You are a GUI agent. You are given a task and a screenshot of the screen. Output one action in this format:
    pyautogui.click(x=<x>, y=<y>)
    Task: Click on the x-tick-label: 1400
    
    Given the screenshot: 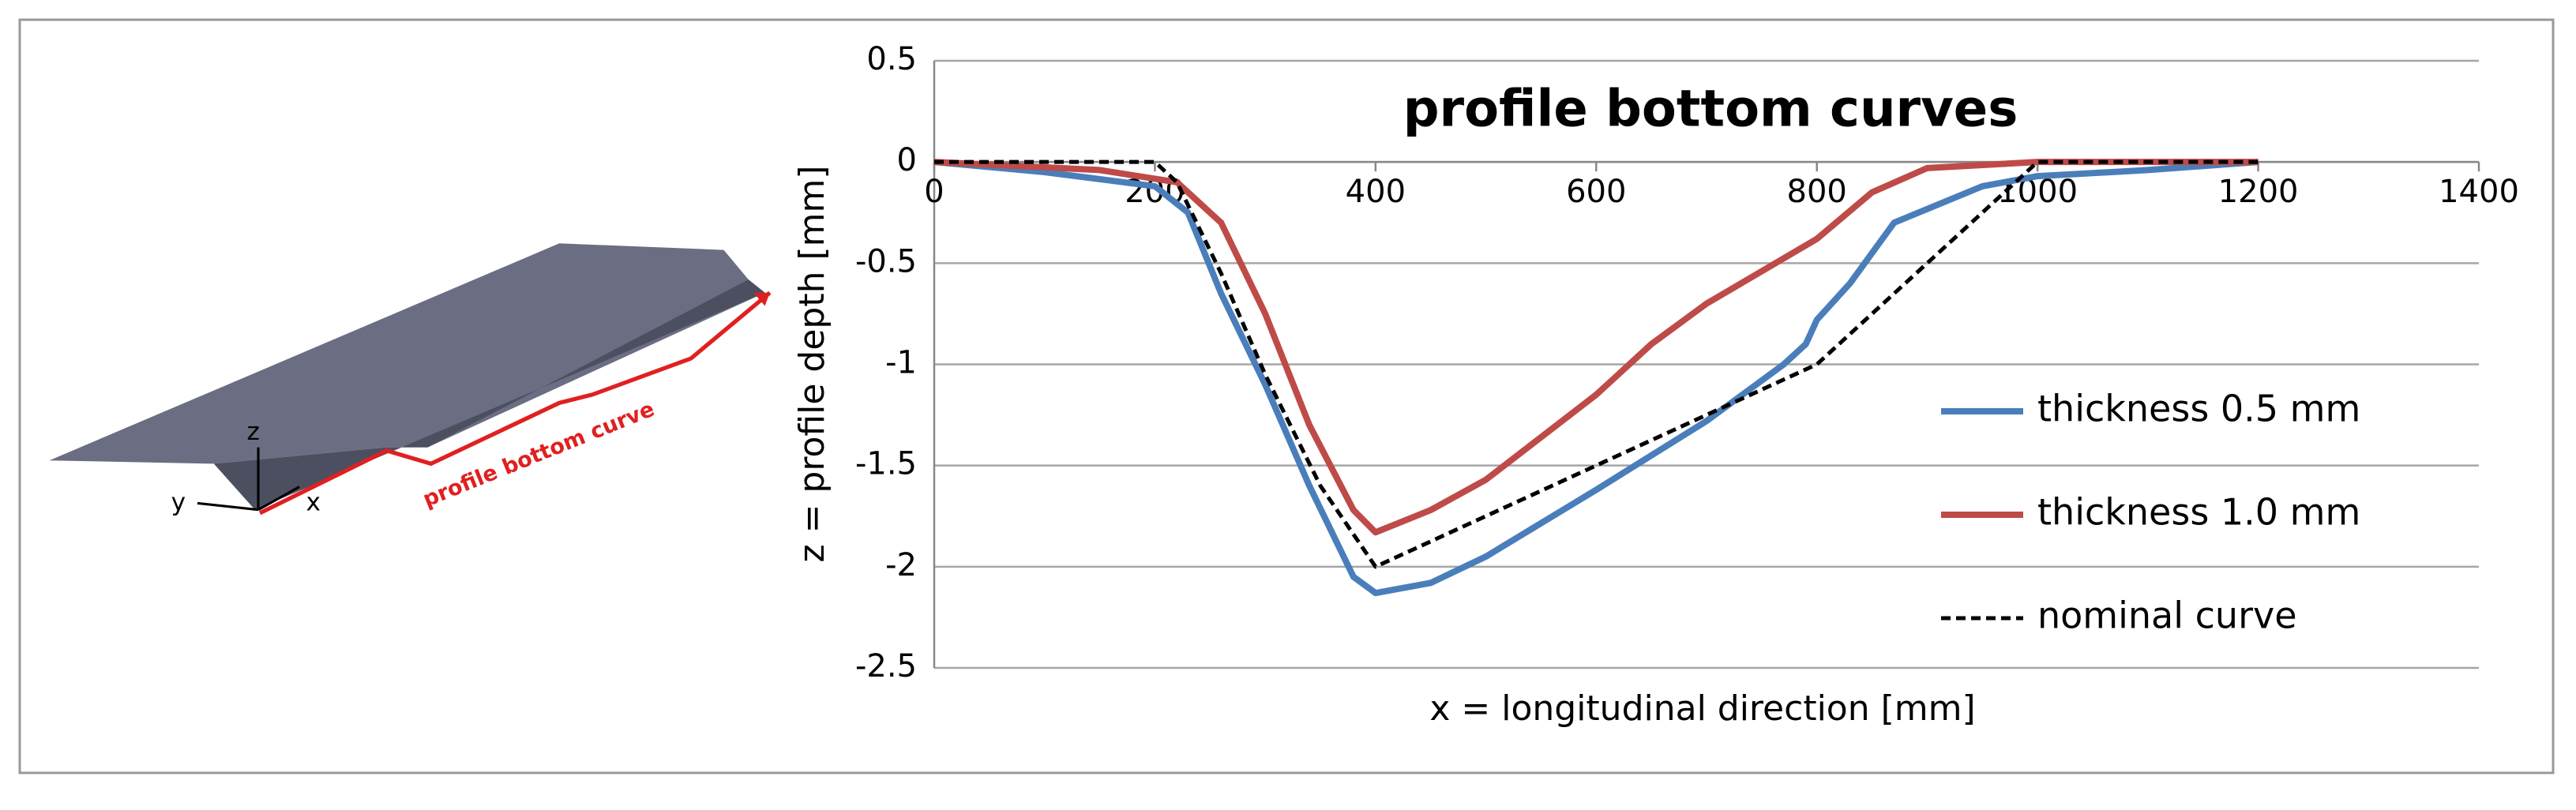 What is the action you would take?
    pyautogui.click(x=2479, y=192)
    